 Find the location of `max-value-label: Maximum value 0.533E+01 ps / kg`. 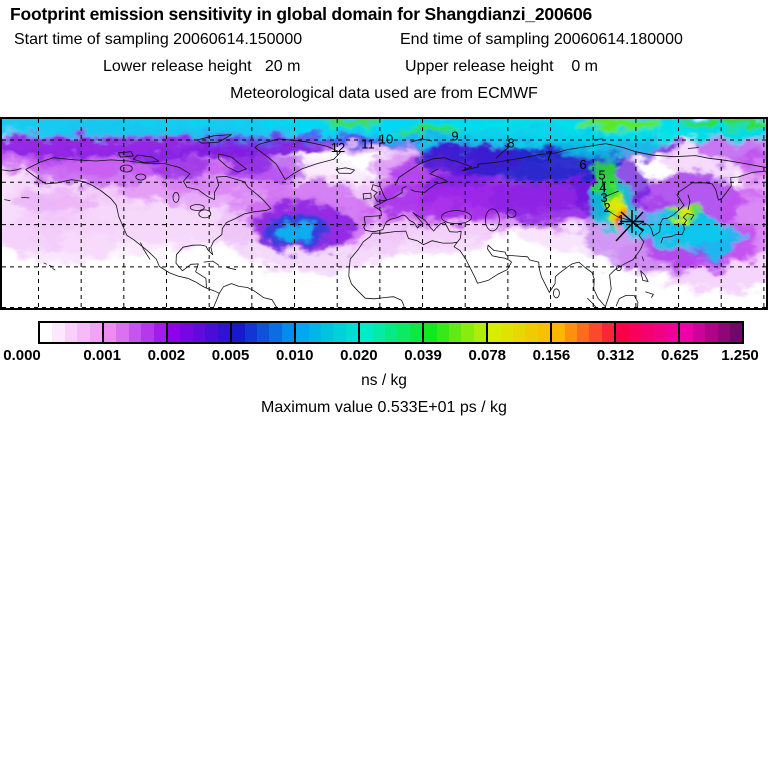

max-value-label: Maximum value 0.533E+01 ps / kg is located at coordinates (384, 407).